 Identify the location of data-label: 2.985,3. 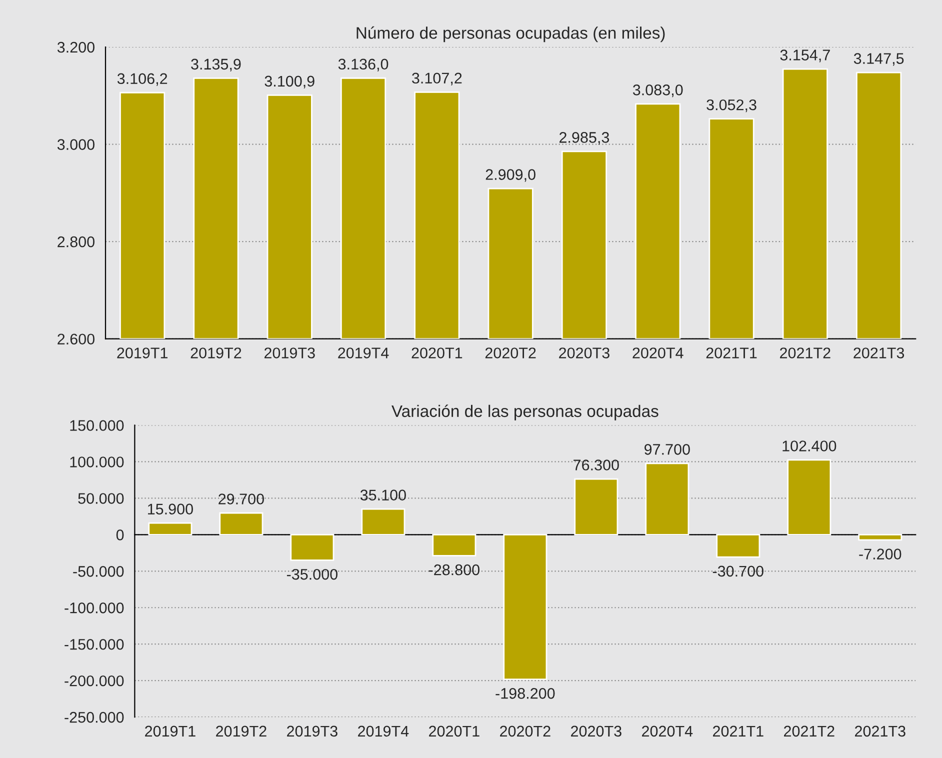
(584, 138).